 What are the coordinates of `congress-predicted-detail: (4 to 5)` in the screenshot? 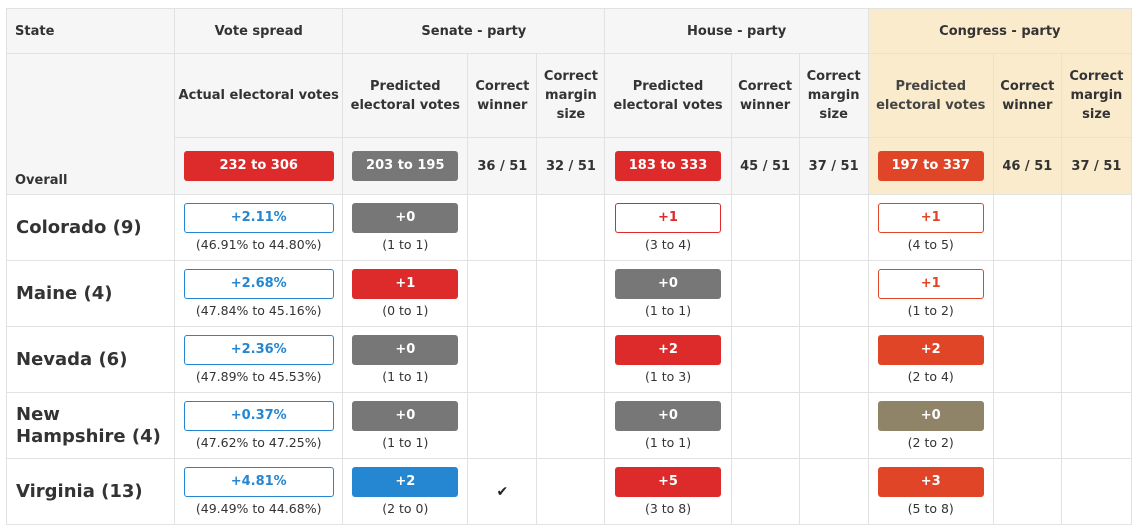 It's located at (930, 244).